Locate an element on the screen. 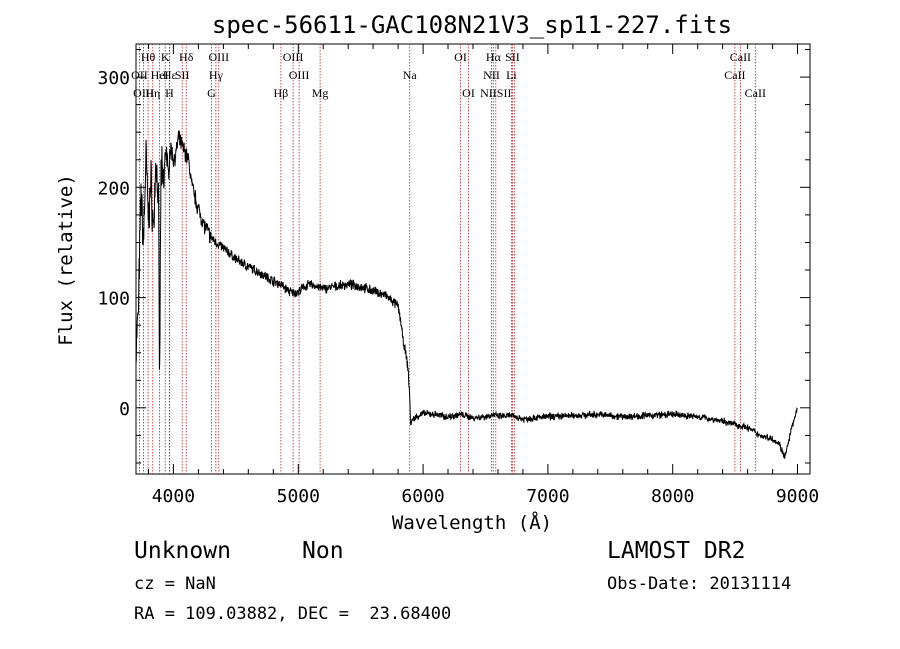  line-label: OII is located at coordinates (139, 75).